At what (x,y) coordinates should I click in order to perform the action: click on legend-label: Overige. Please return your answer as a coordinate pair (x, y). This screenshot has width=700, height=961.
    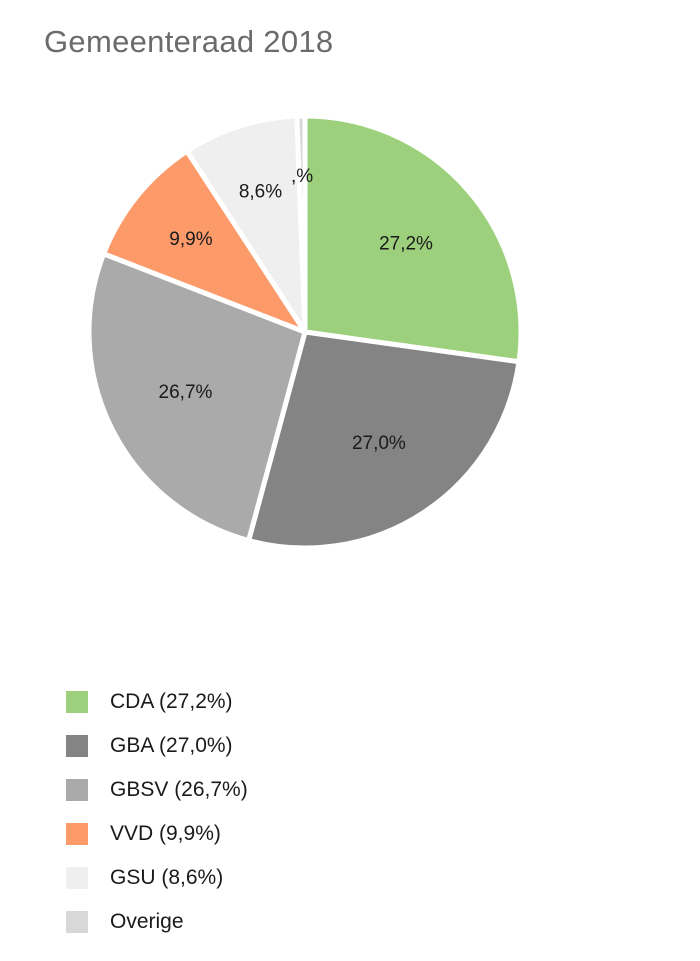
    Looking at the image, I should click on (147, 921).